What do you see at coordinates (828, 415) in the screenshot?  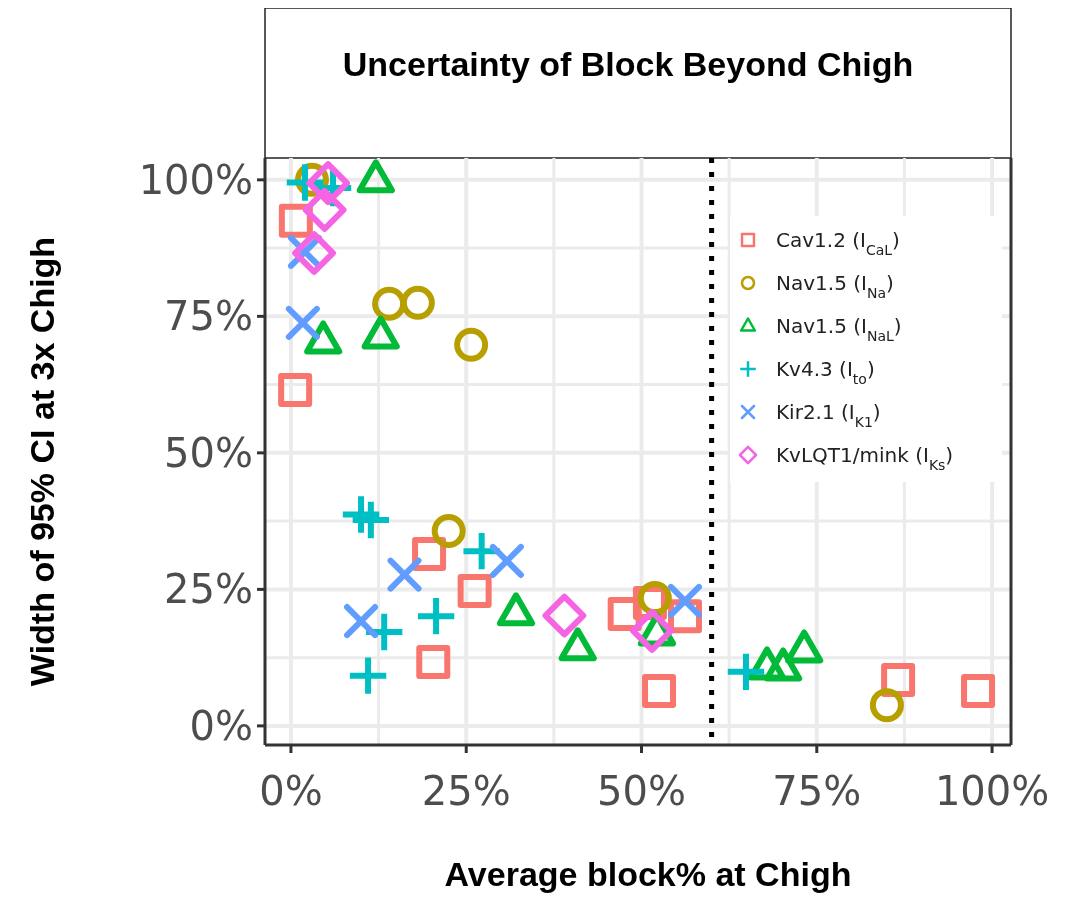 I see `legend-label: Kir2.1 (I$_{K1}$)` at bounding box center [828, 415].